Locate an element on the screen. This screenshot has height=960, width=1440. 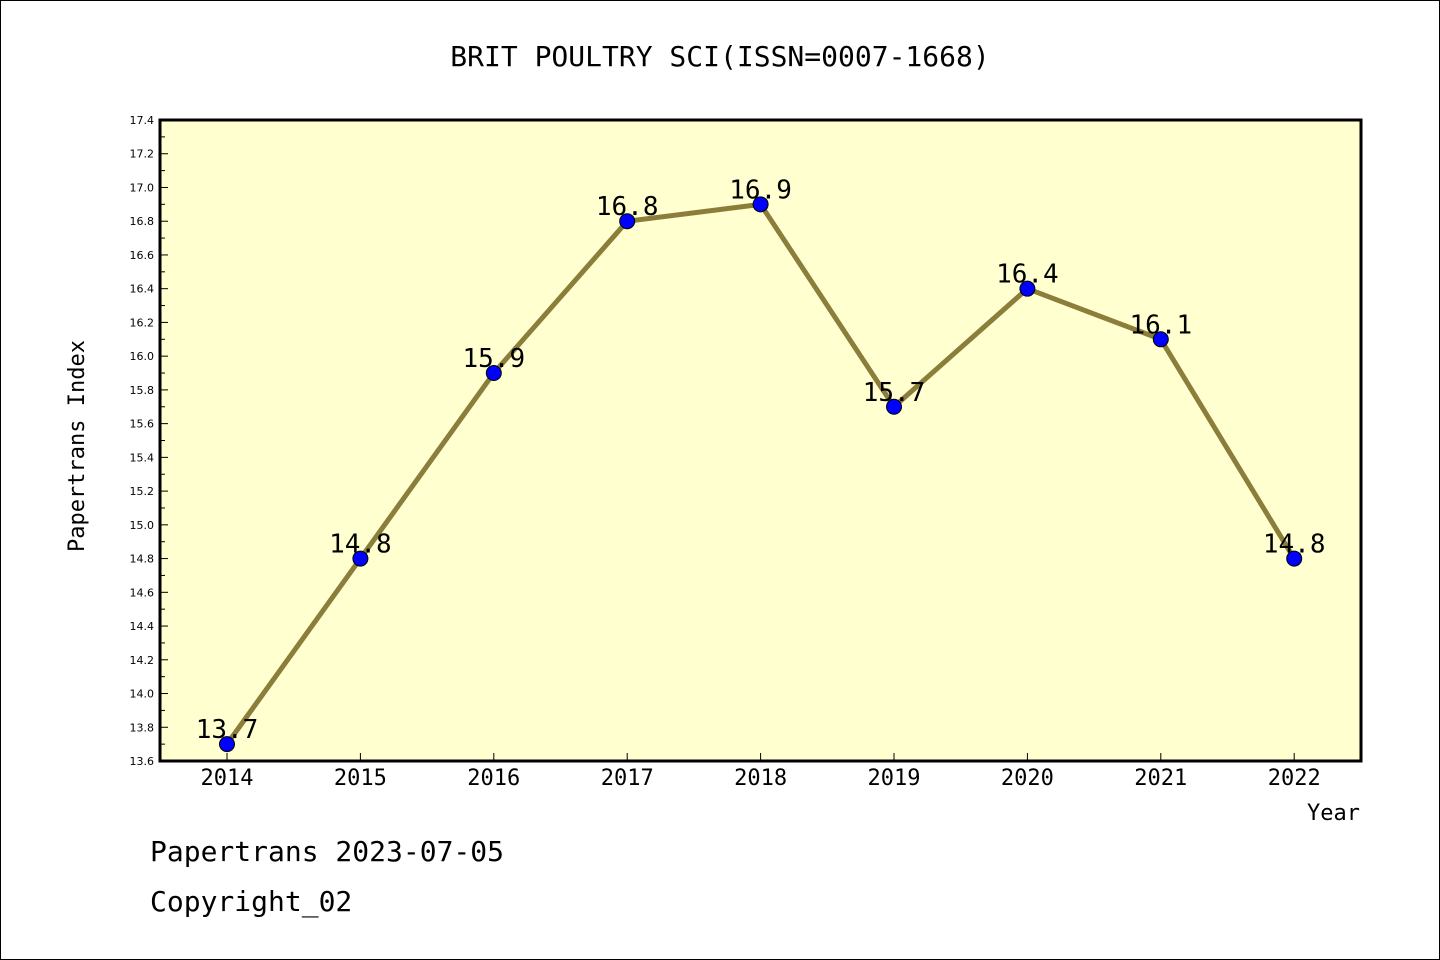
y-tick-label: 17.0 is located at coordinates (142, 187).